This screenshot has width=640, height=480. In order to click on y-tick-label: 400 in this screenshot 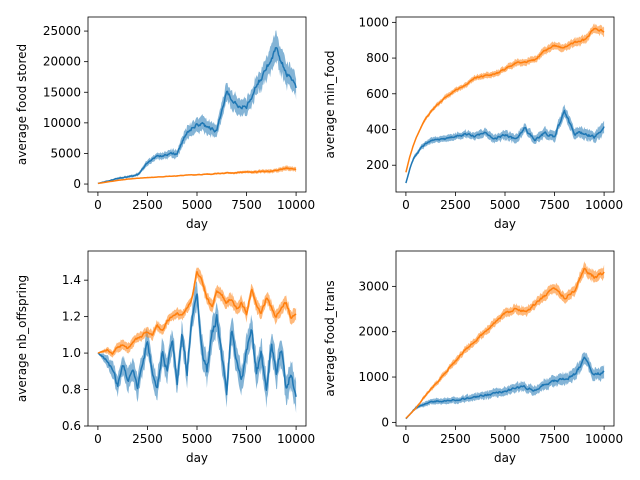, I will do `click(377, 130)`.